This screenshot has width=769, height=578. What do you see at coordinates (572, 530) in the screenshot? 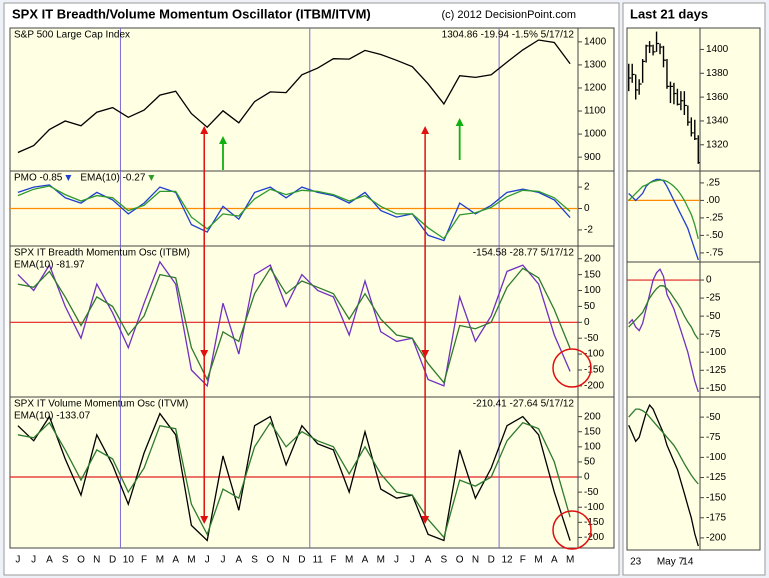
I see `highlight-circle` at bounding box center [572, 530].